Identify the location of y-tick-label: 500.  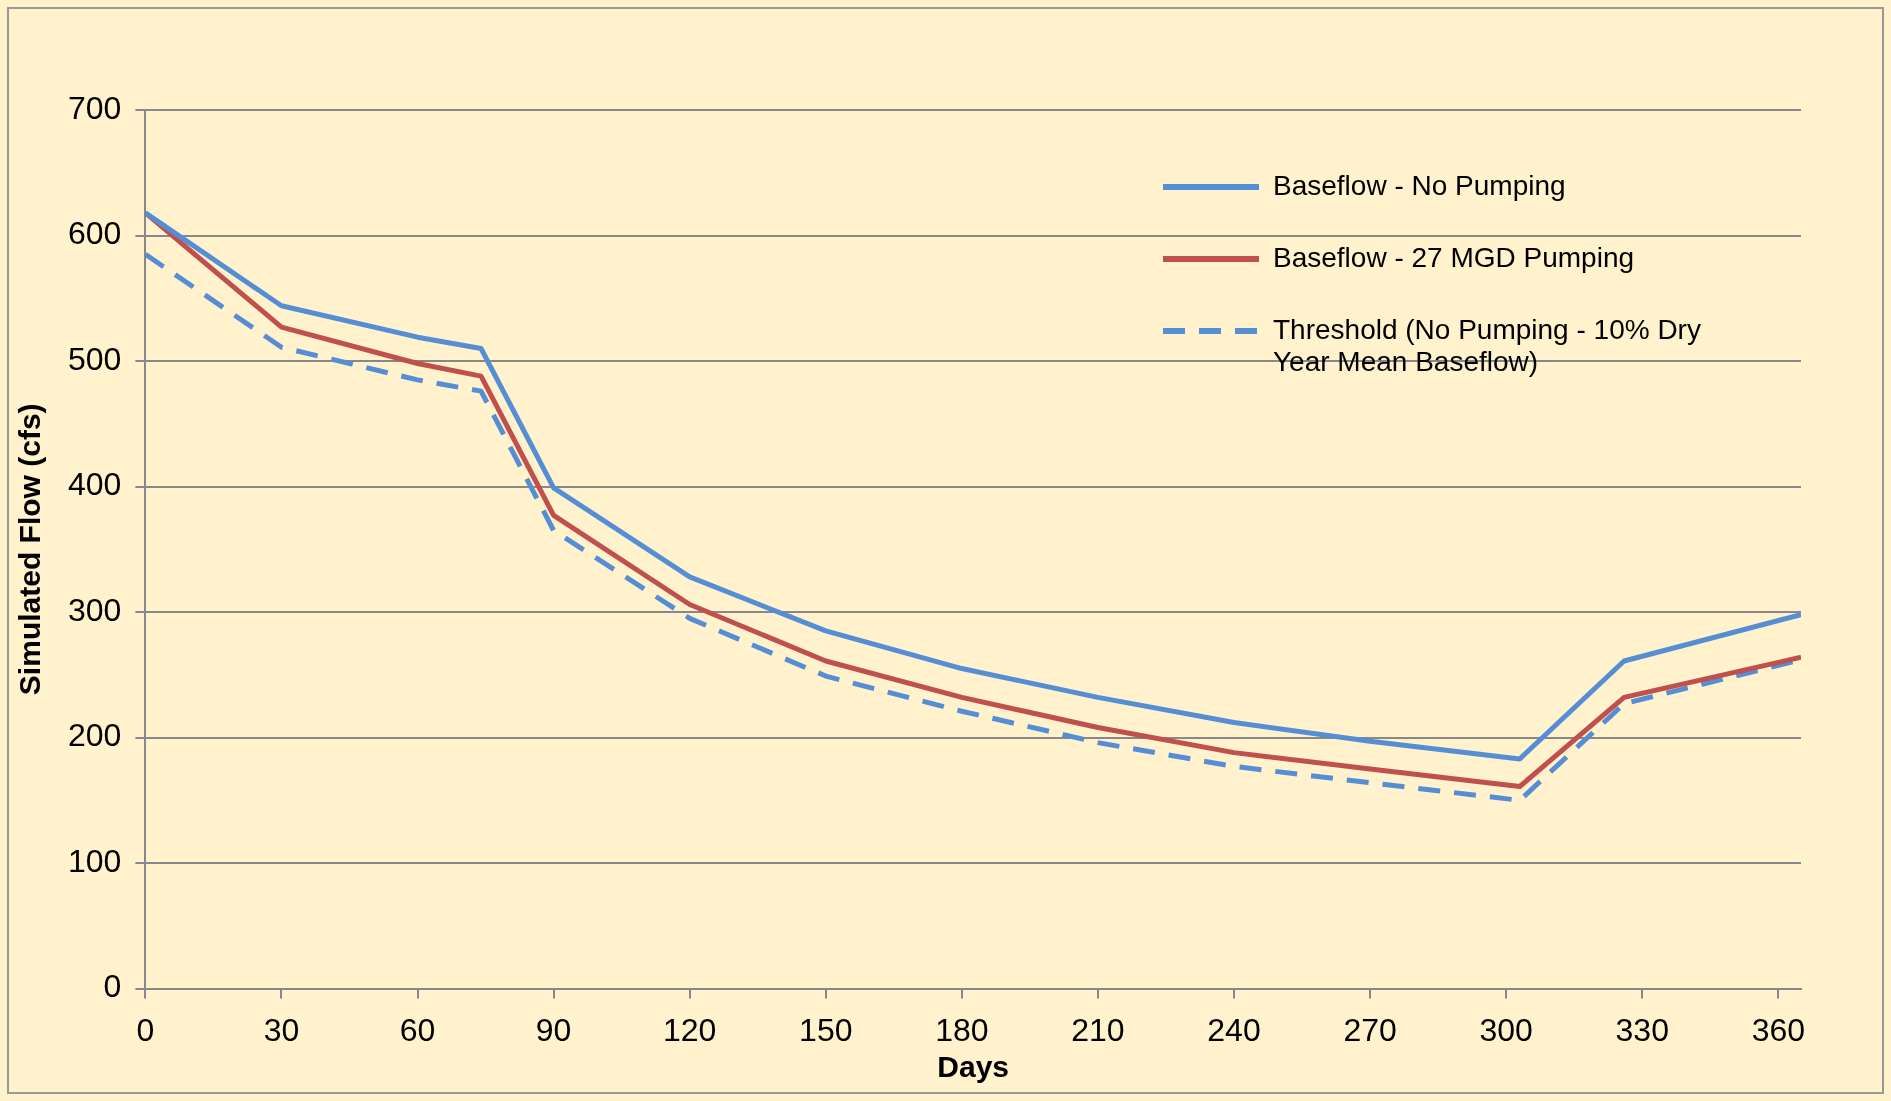
(95, 358).